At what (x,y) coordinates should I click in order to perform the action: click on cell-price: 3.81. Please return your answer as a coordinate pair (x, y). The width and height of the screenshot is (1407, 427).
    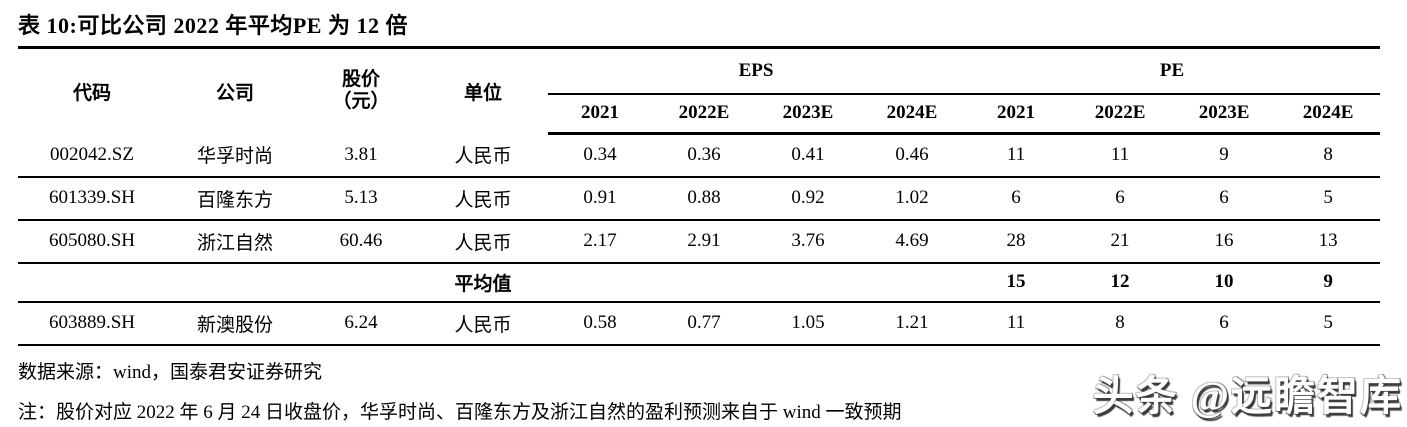
    Looking at the image, I should click on (361, 155).